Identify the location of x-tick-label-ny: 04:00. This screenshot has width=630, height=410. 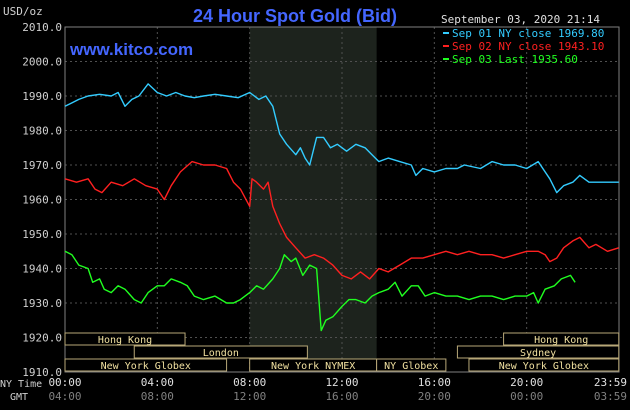
(157, 382).